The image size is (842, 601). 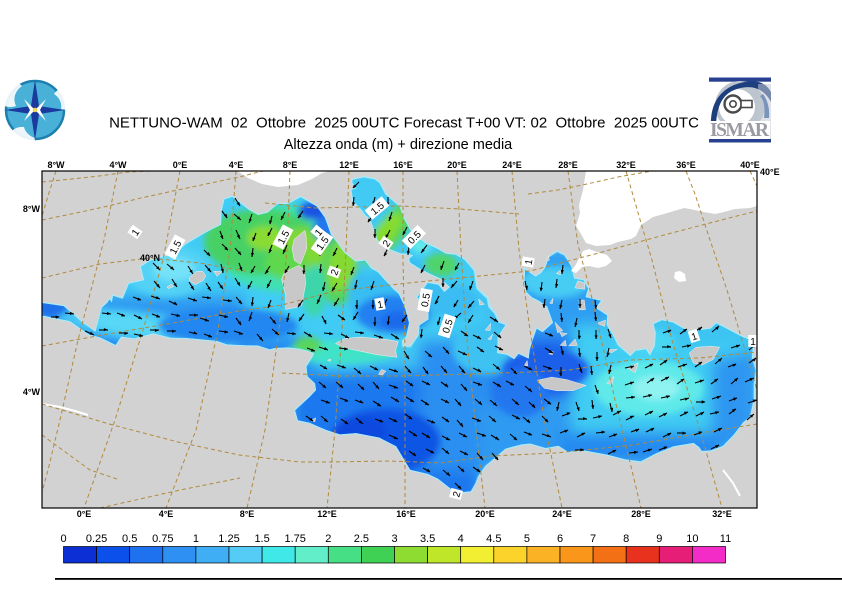 What do you see at coordinates (560, 539) in the screenshot?
I see `svg-text: 6` at bounding box center [560, 539].